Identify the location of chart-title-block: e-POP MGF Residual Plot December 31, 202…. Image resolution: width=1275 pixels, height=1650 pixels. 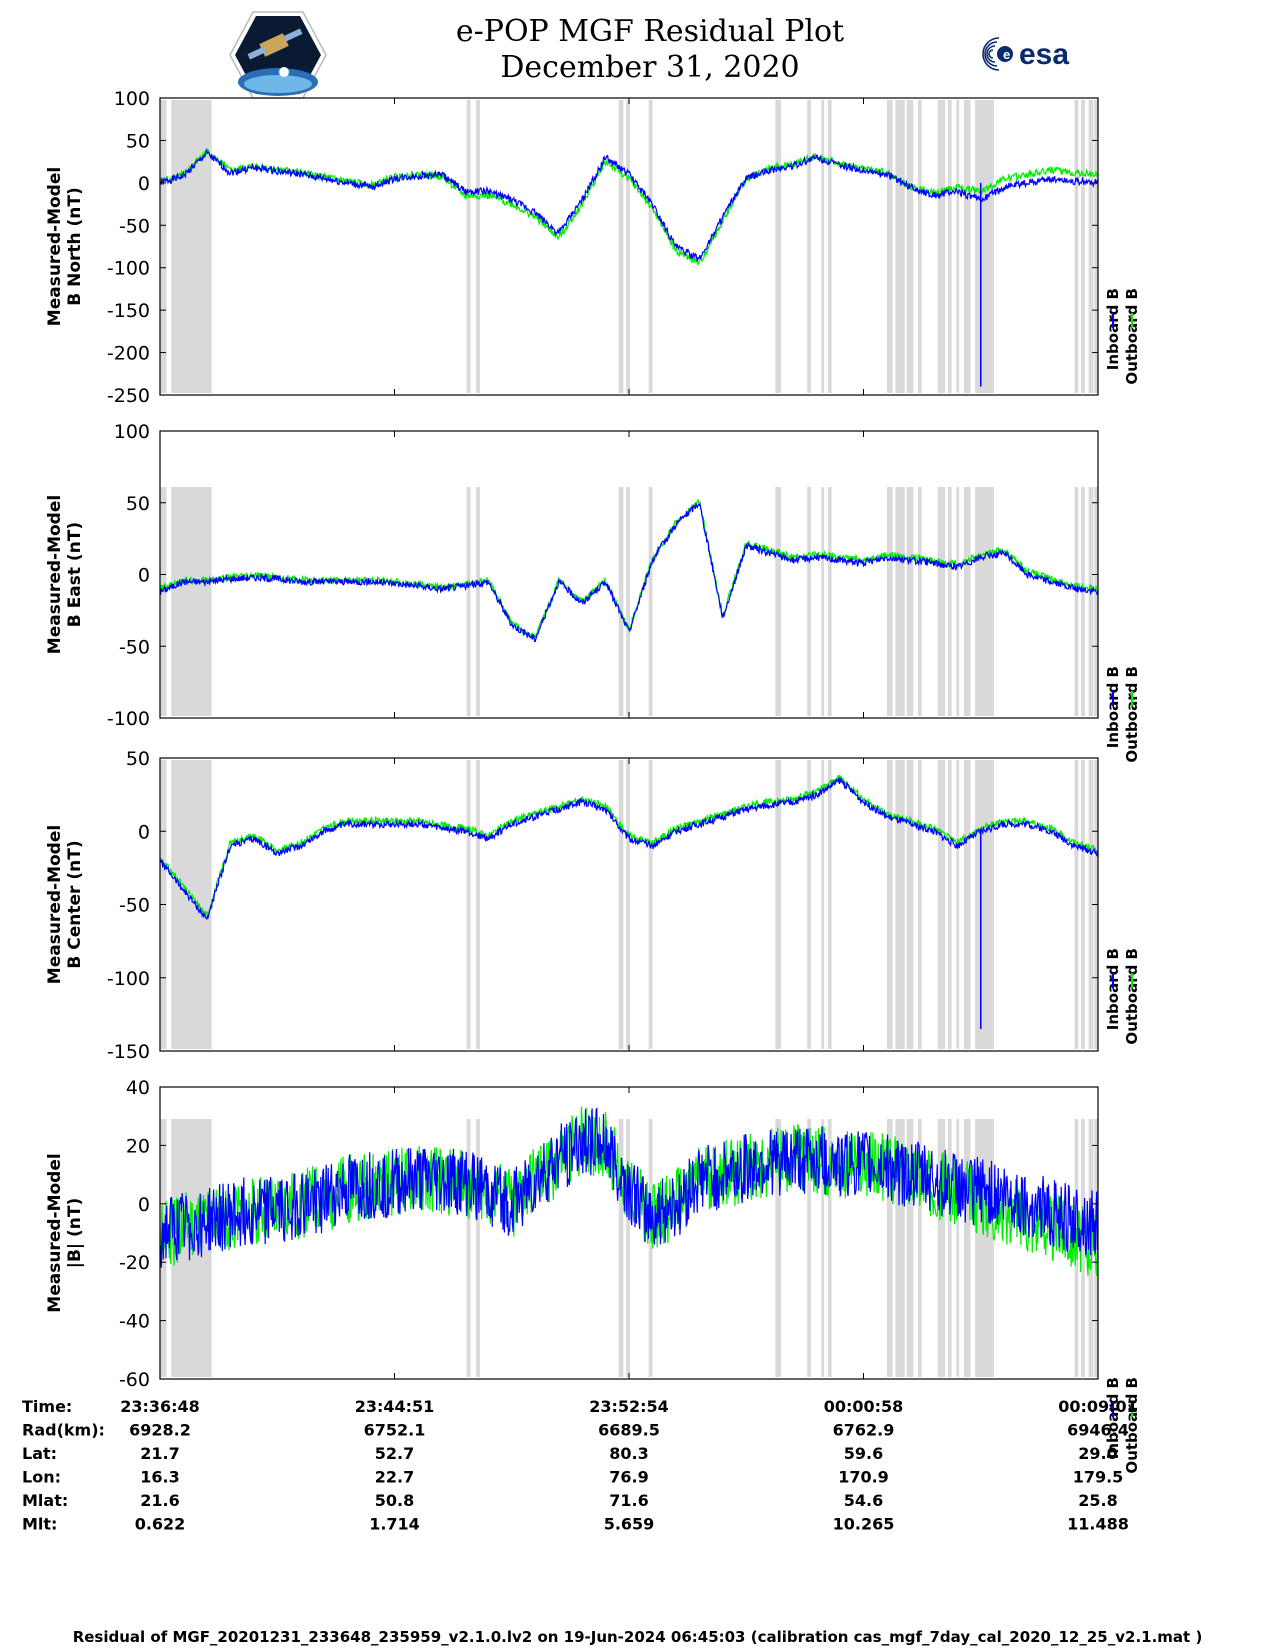
(650, 50).